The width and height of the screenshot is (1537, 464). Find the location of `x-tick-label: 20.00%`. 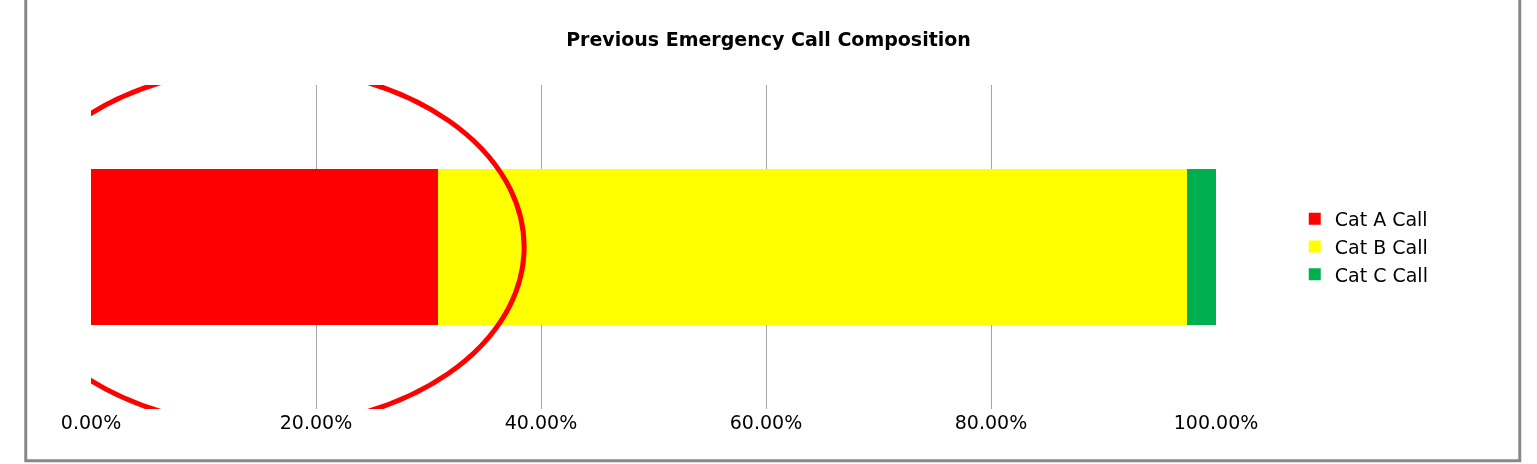

x-tick-label: 20.00% is located at coordinates (316, 422).